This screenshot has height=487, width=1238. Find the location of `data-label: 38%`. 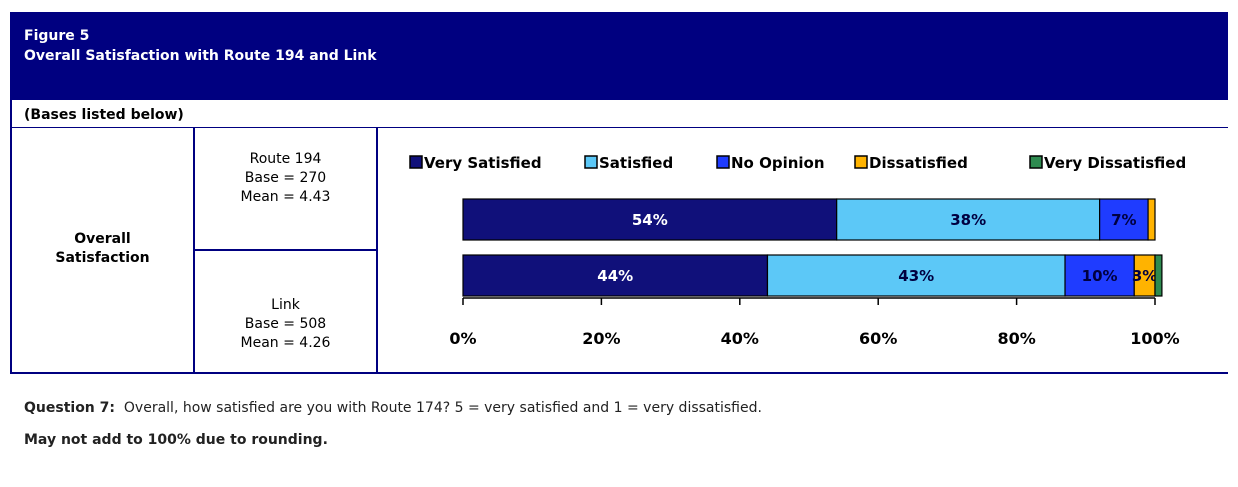

data-label: 38% is located at coordinates (968, 220).